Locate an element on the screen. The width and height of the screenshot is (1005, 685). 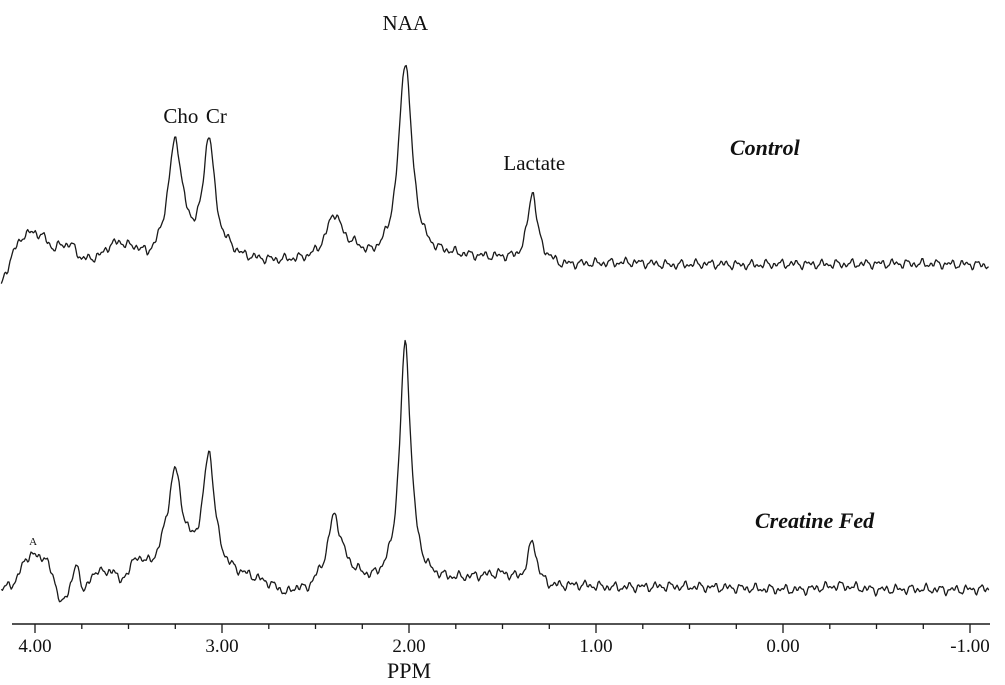
annotation-a: A is located at coordinates (33, 542).